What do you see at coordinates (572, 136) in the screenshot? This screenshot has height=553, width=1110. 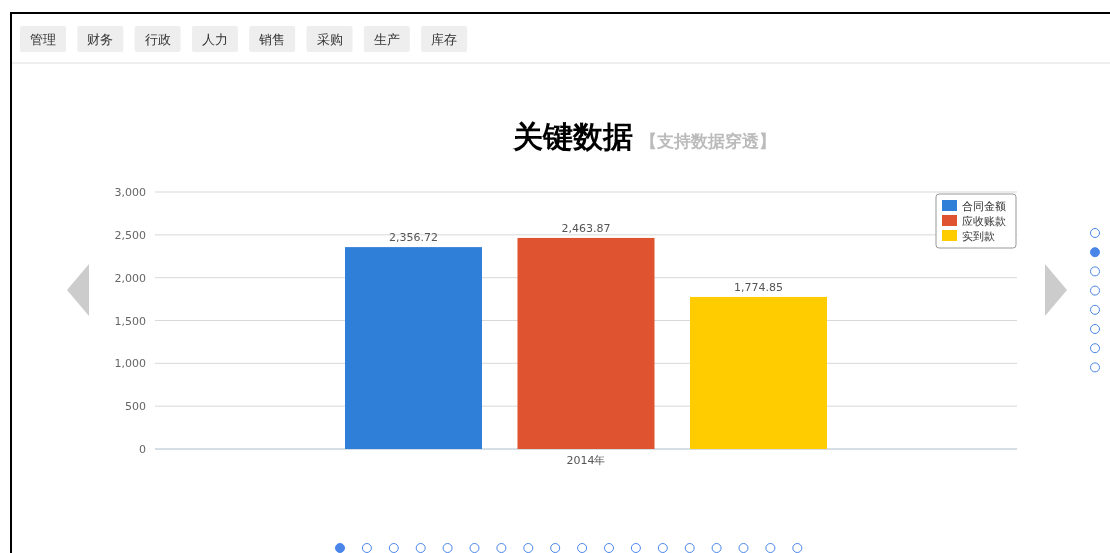 I see `chart-title: 关键数据` at bounding box center [572, 136].